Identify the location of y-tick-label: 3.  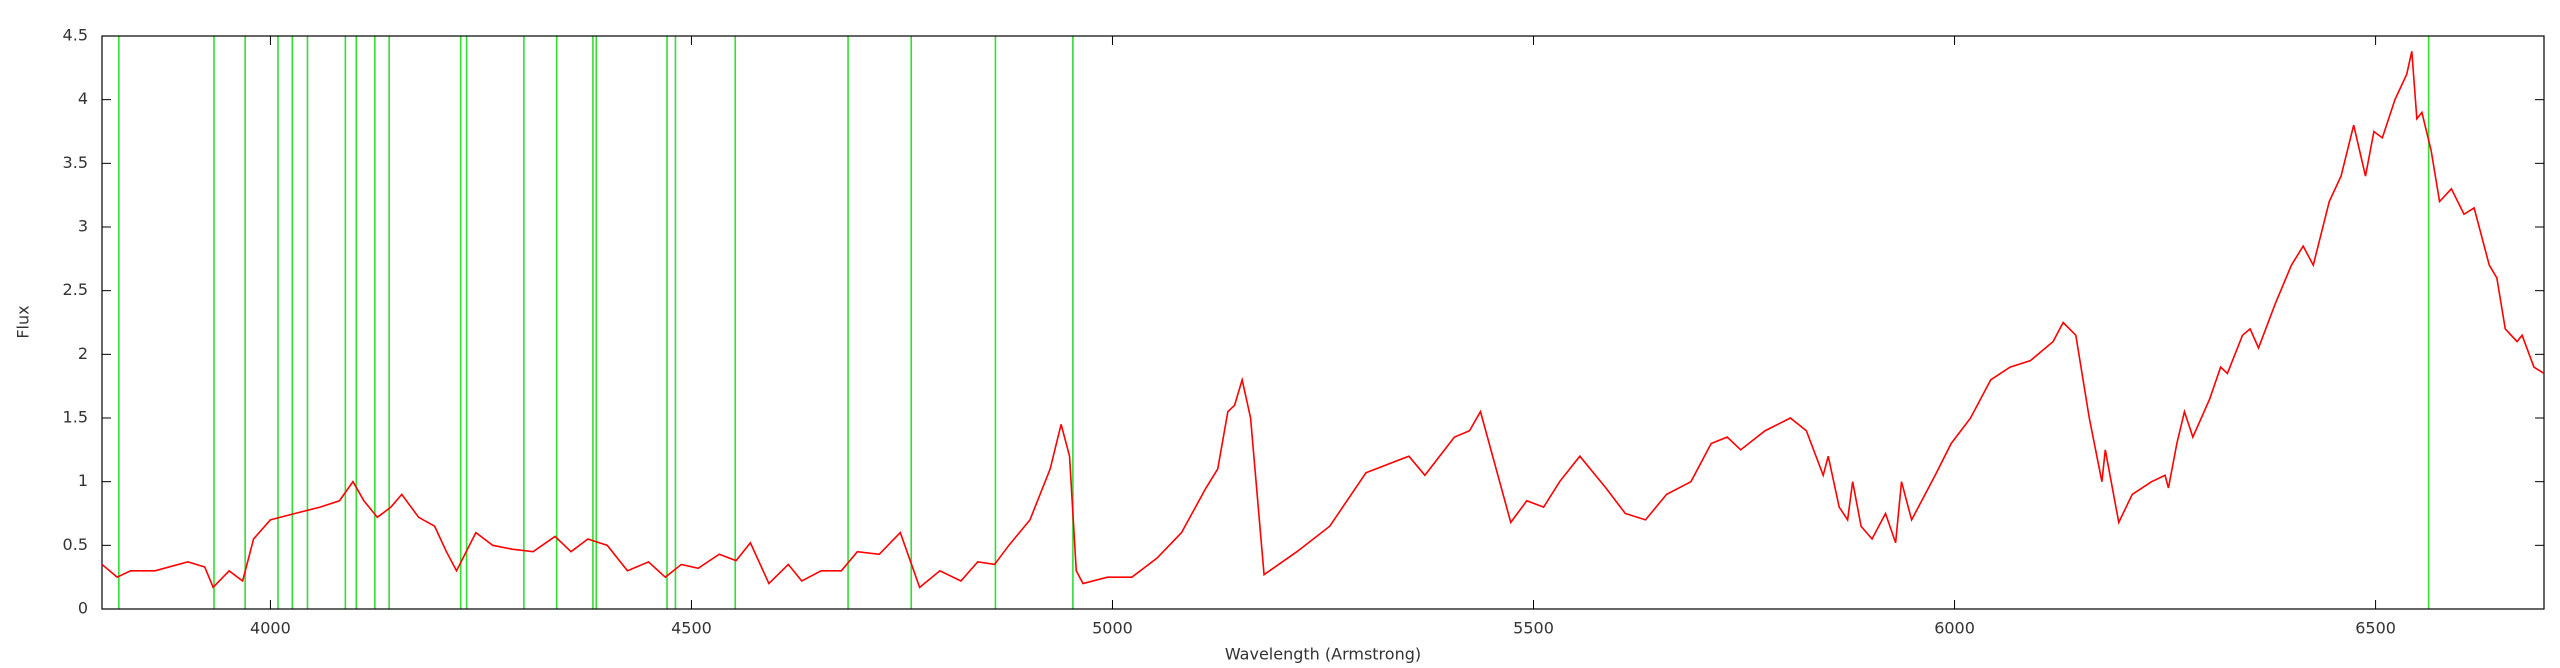
(83, 226).